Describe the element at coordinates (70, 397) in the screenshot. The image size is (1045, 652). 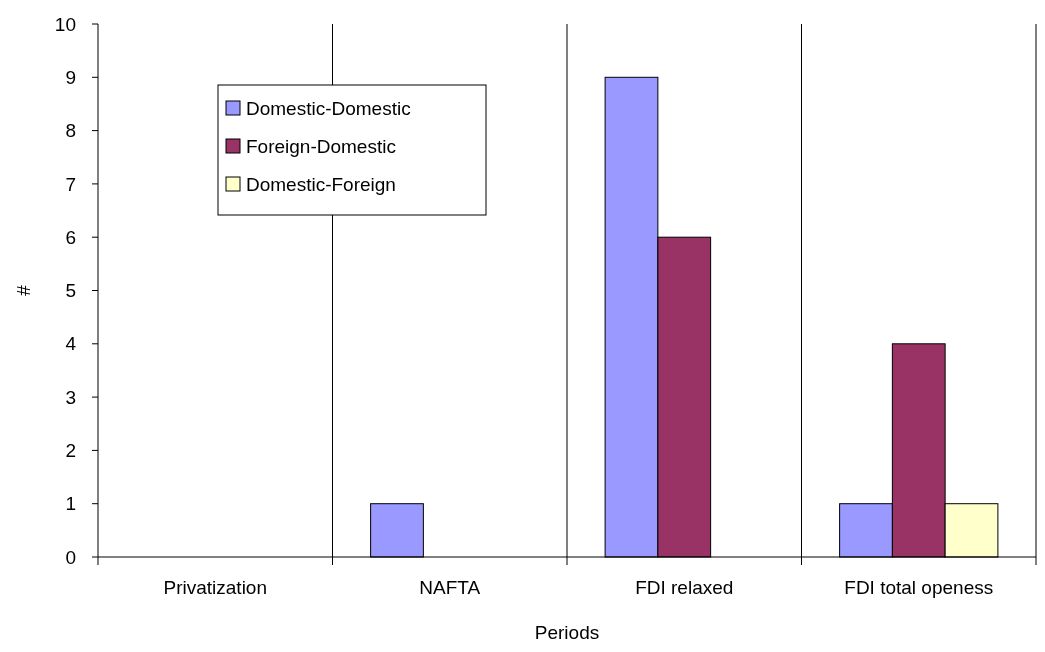
I see `y-tick-label: 3` at that location.